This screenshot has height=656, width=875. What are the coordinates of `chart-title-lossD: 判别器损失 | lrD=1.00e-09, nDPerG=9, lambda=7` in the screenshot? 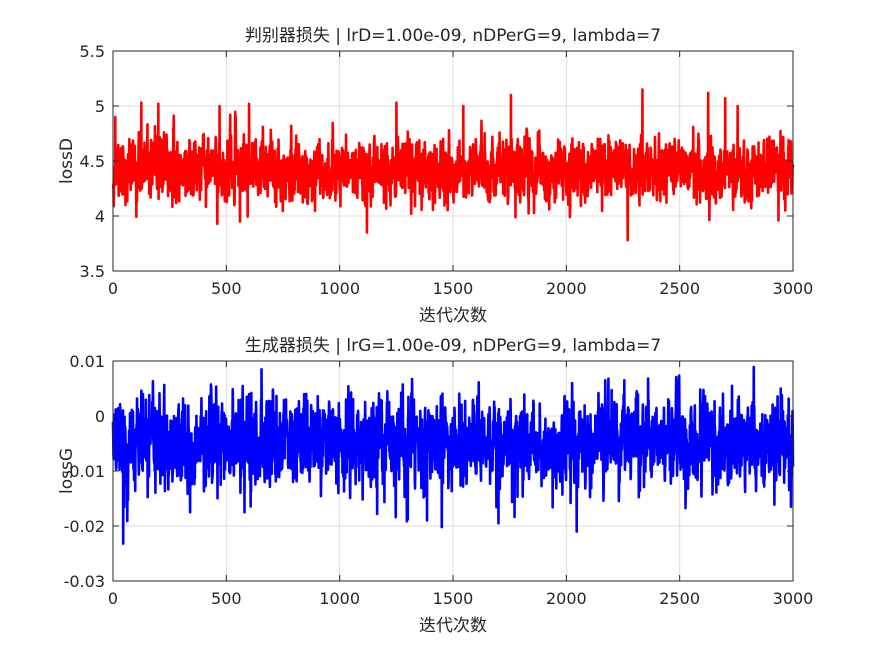 It's located at (453, 36).